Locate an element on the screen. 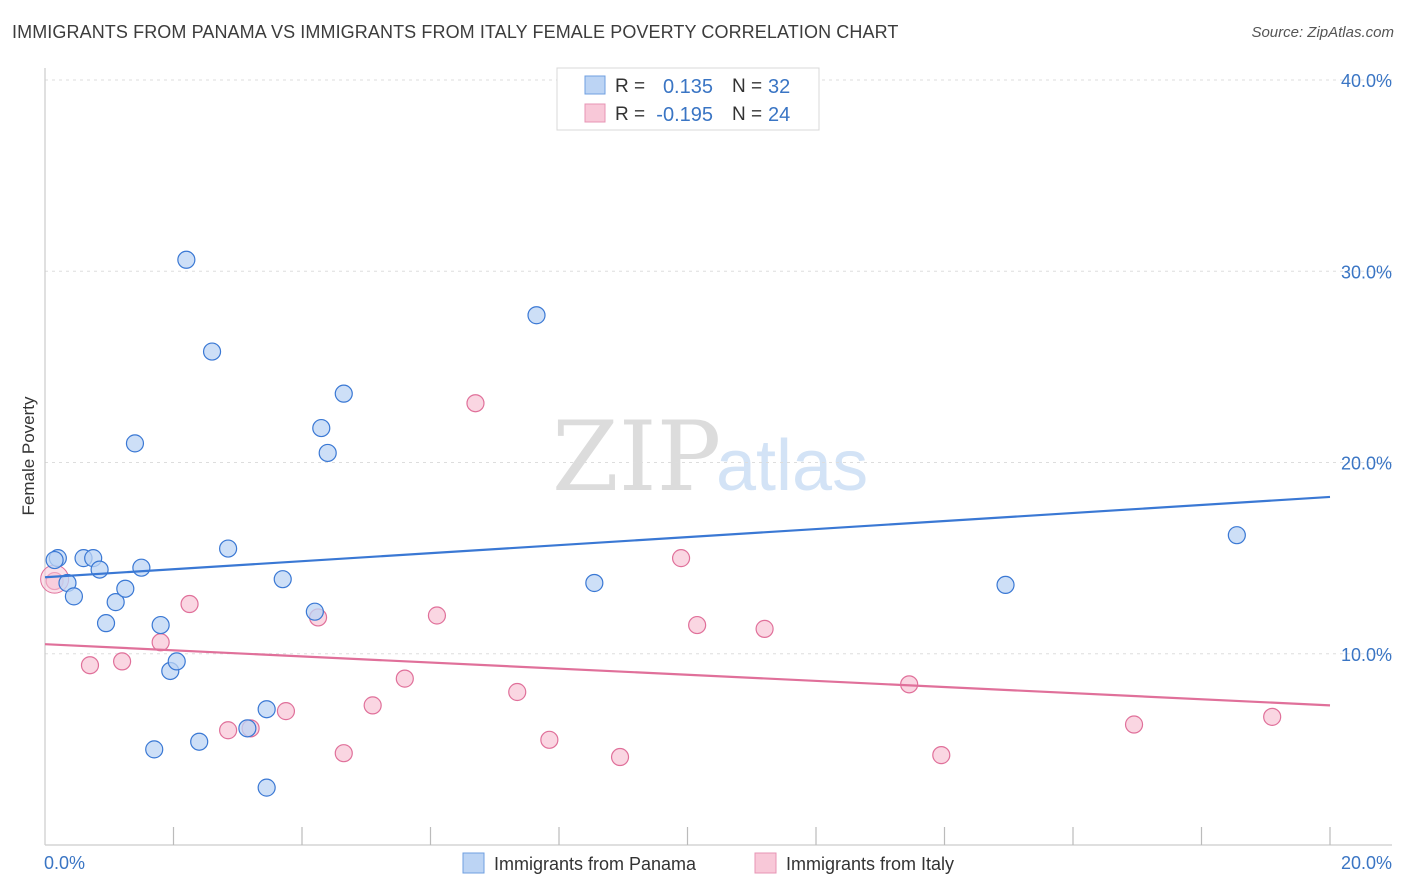  legend-n-label-italy: N = is located at coordinates (747, 114).